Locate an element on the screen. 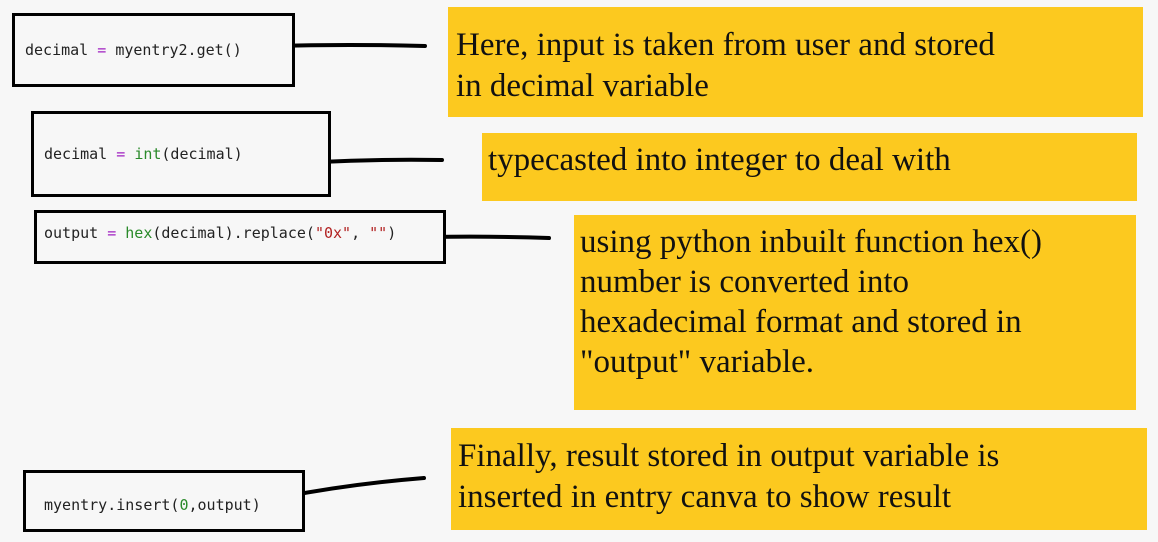 Image resolution: width=1158 pixels, height=542 pixels. code-box-2: decimal = int (decimal) is located at coordinates (181, 154).